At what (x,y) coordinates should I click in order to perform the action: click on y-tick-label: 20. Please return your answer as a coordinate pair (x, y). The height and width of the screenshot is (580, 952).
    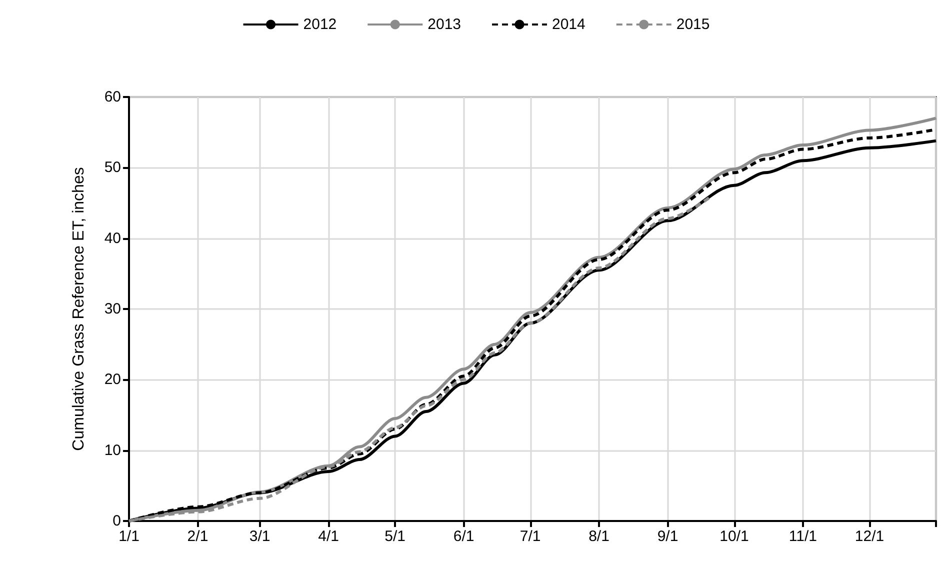
    Looking at the image, I should click on (112, 379).